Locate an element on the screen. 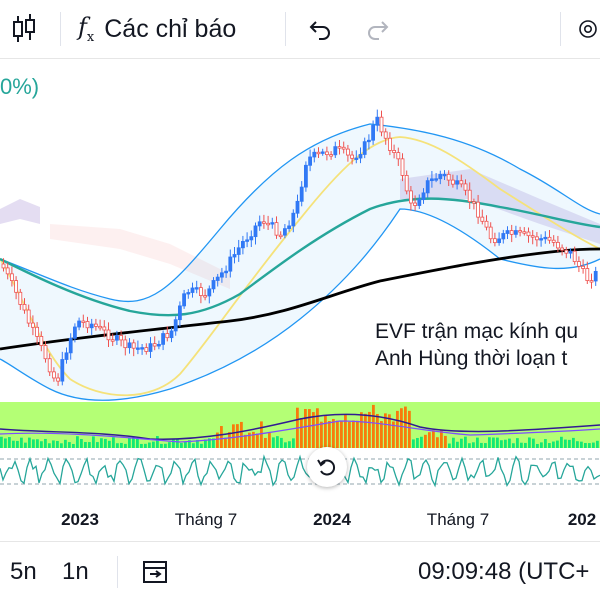  undo-button is located at coordinates (320, 29).